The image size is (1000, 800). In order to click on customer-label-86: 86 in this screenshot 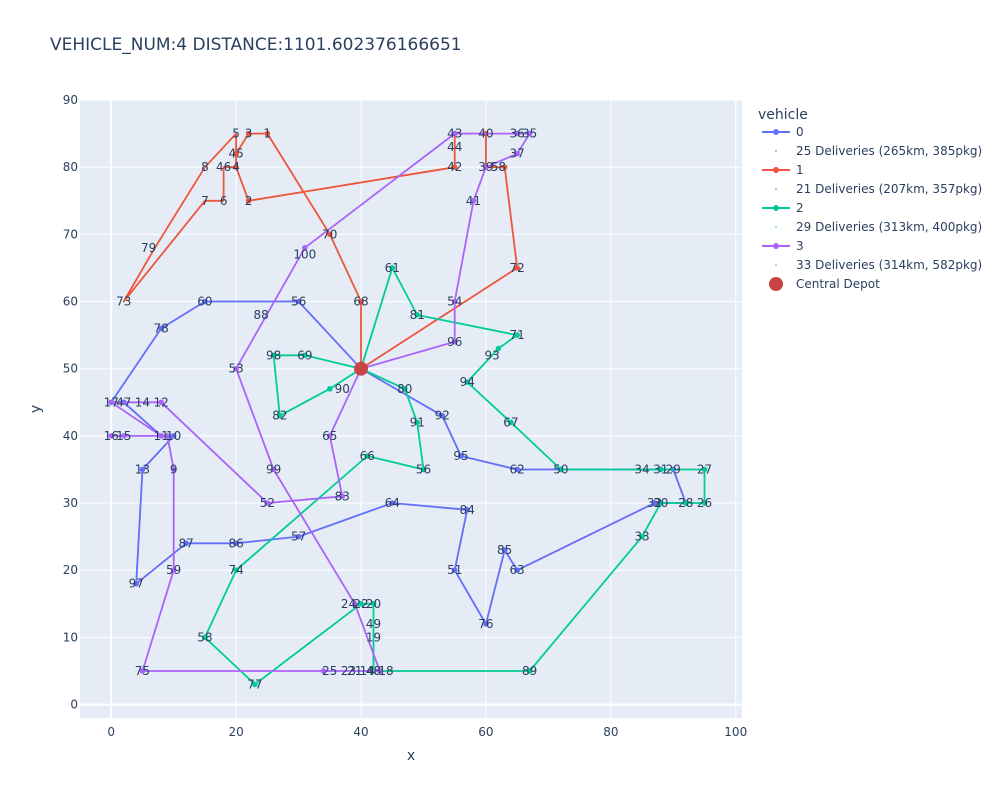, I will do `click(235, 543)`.